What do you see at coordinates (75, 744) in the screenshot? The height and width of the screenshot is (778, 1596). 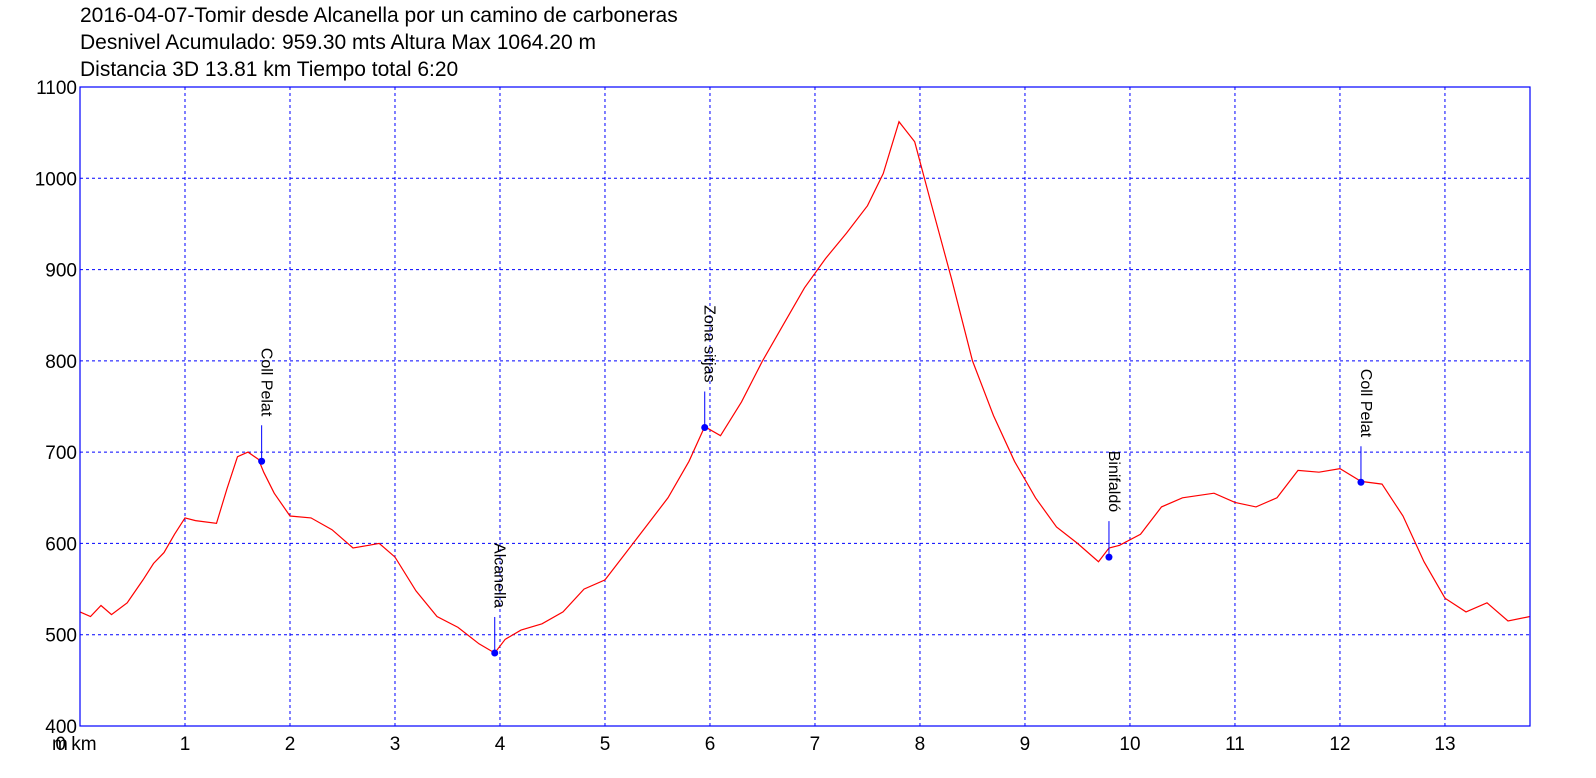 I see `x-tick-label: 0 km` at bounding box center [75, 744].